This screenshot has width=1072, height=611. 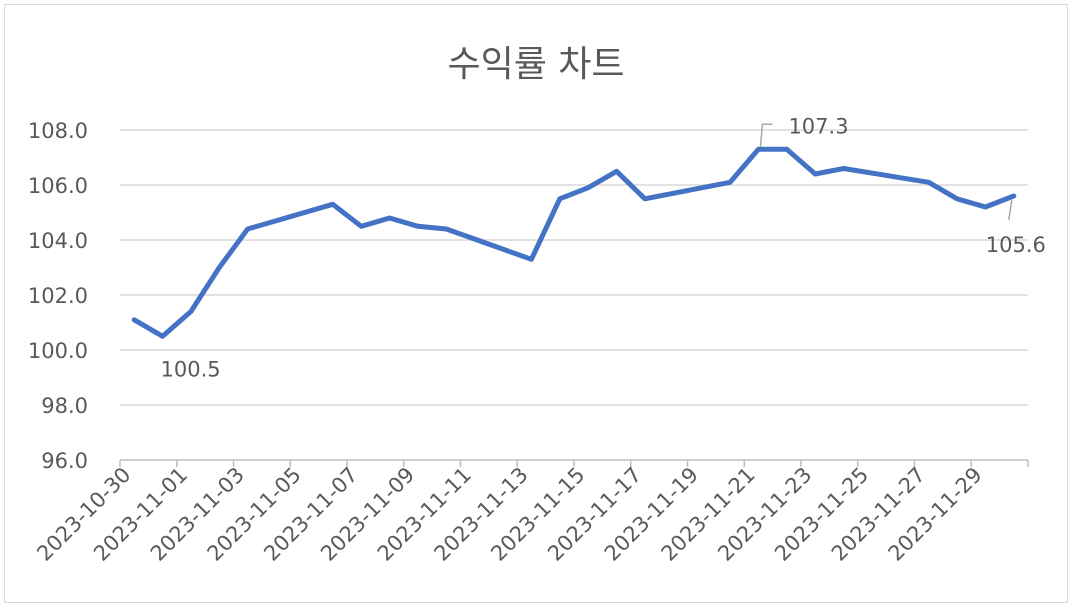 What do you see at coordinates (58, 186) in the screenshot?
I see `y-tick-label: 106.0` at bounding box center [58, 186].